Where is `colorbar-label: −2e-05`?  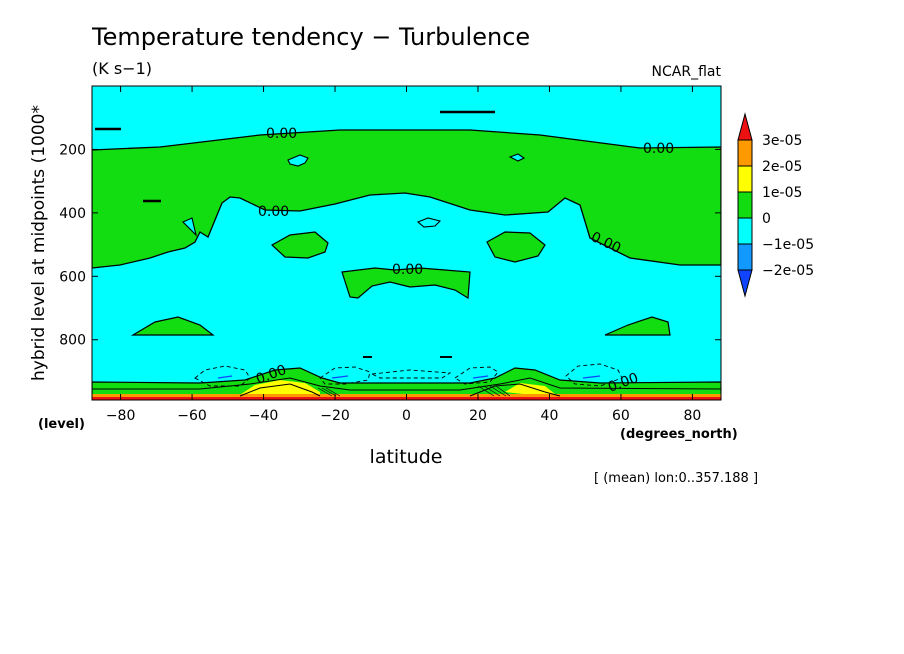
colorbar-label: −2e-05 is located at coordinates (788, 271).